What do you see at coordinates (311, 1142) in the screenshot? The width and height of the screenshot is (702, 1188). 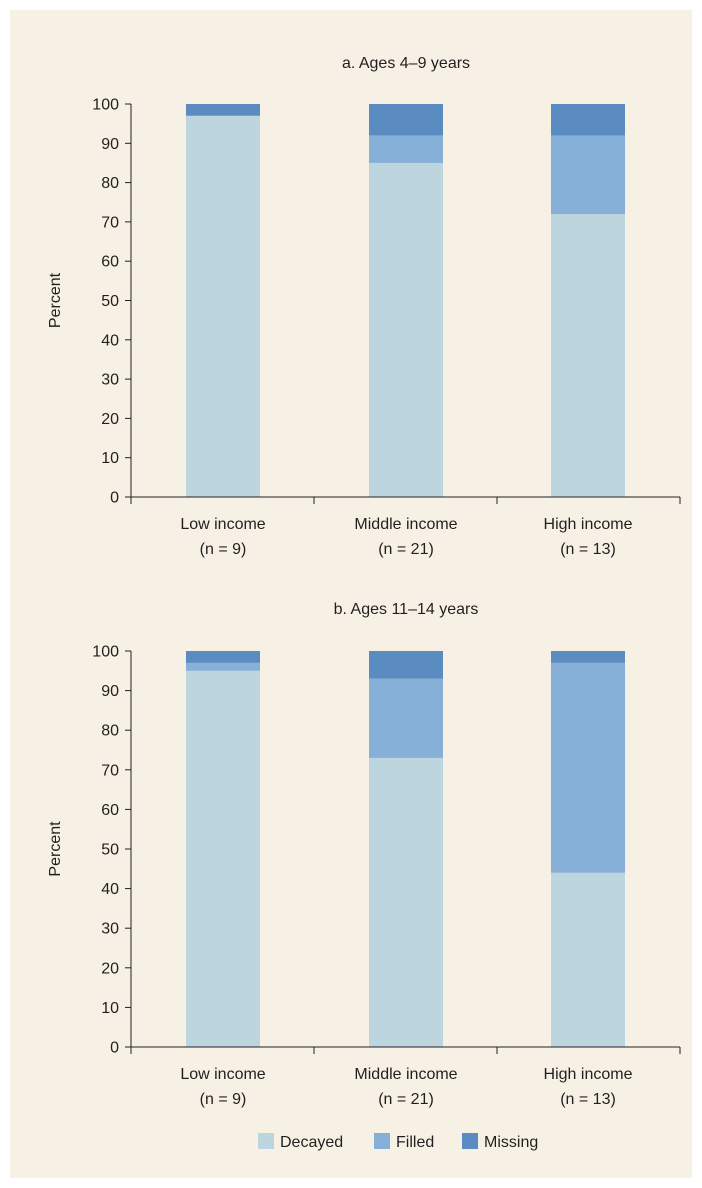 I see `legend-label-decayed: Decayed` at bounding box center [311, 1142].